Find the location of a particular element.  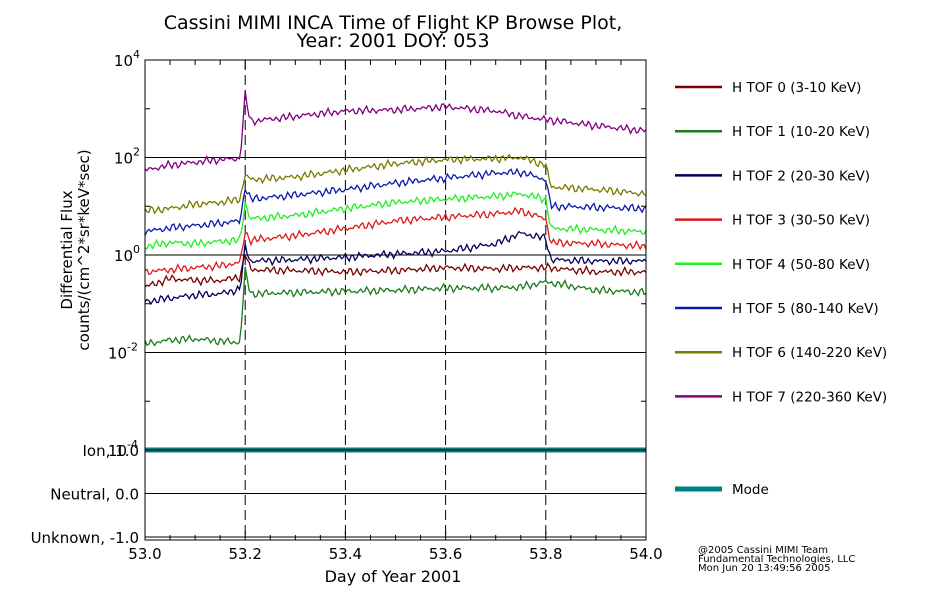

chart-title-line2: Year: 2001 DOY: 053 is located at coordinates (392, 41).